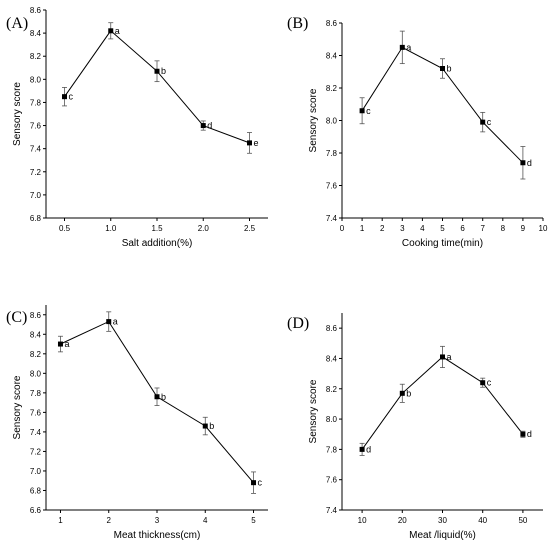  Describe the element at coordinates (442, 243) in the screenshot. I see `x-axis-title: Cooking time(min)` at that location.